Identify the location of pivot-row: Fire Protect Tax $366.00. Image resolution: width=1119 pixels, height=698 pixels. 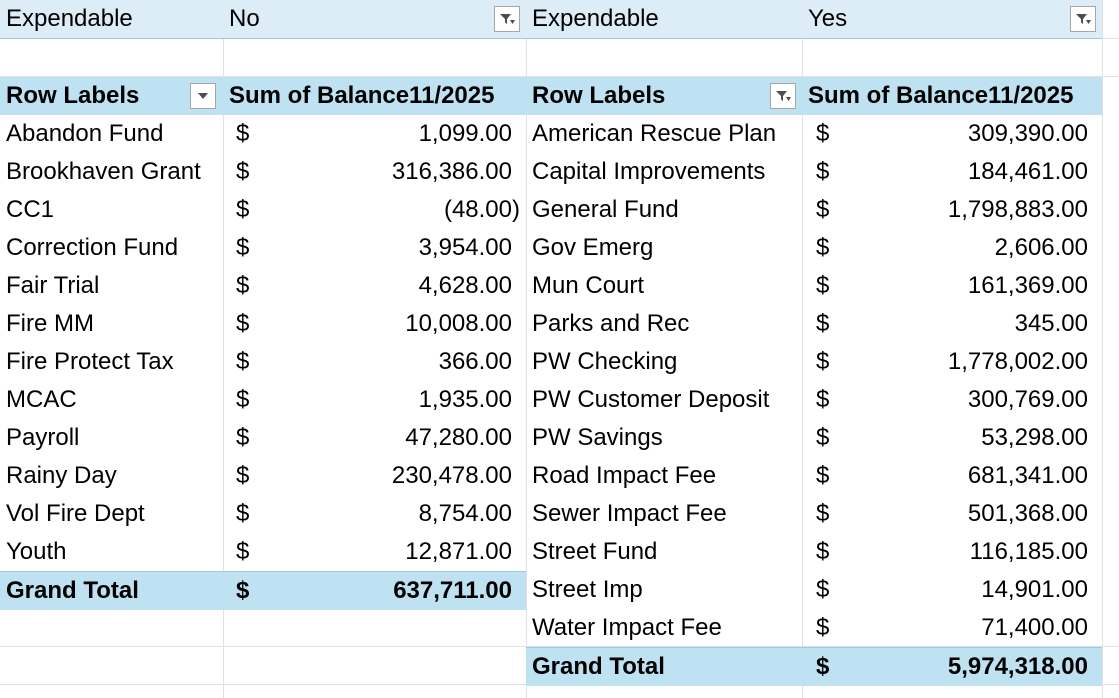
(263, 362).